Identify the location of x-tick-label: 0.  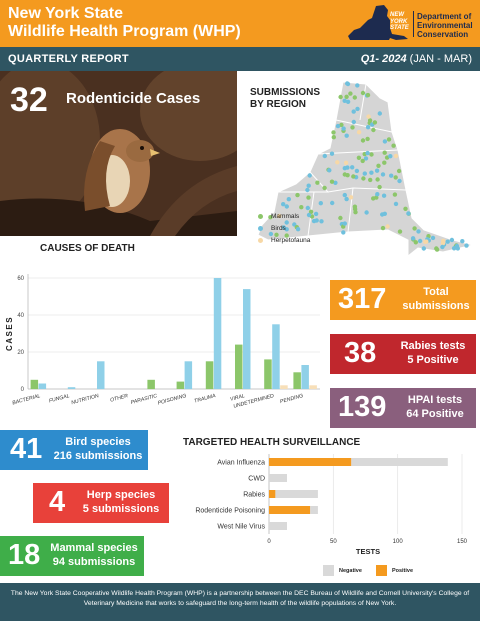
(269, 542).